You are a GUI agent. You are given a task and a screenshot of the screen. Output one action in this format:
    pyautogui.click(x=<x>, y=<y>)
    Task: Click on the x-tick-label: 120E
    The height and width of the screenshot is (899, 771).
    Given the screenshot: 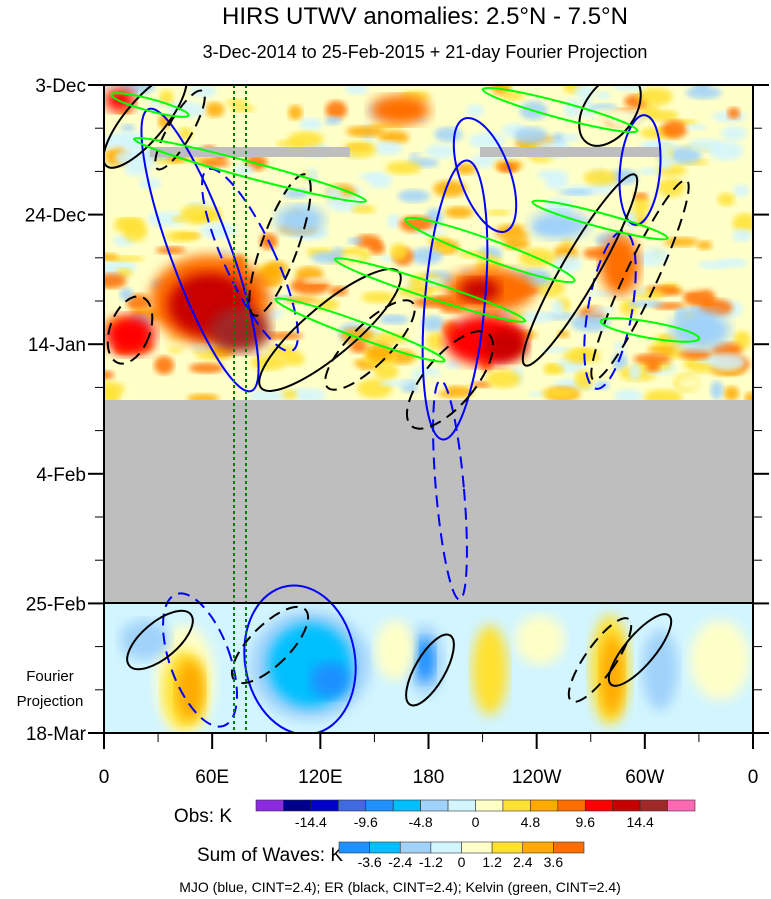 What is the action you would take?
    pyautogui.click(x=320, y=777)
    